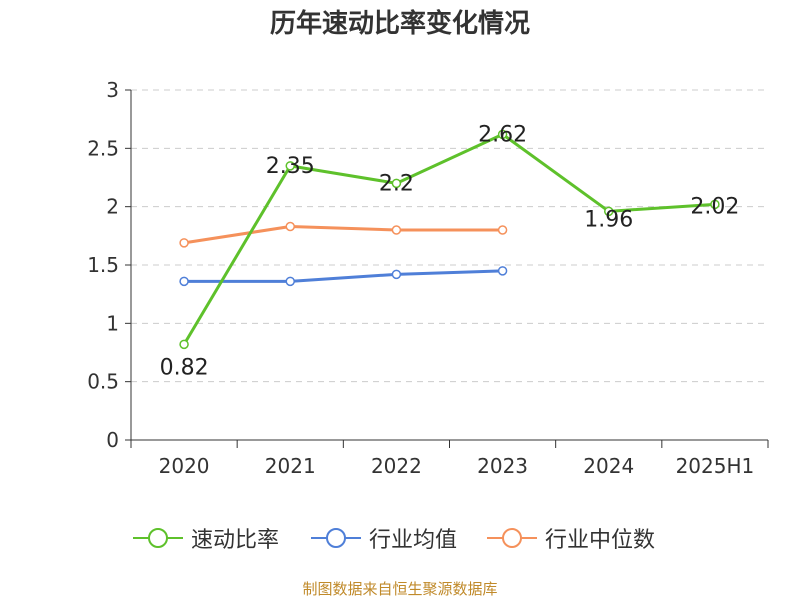 This screenshot has height=600, width=800. I want to click on y-tick-label: 2, so click(112, 207).